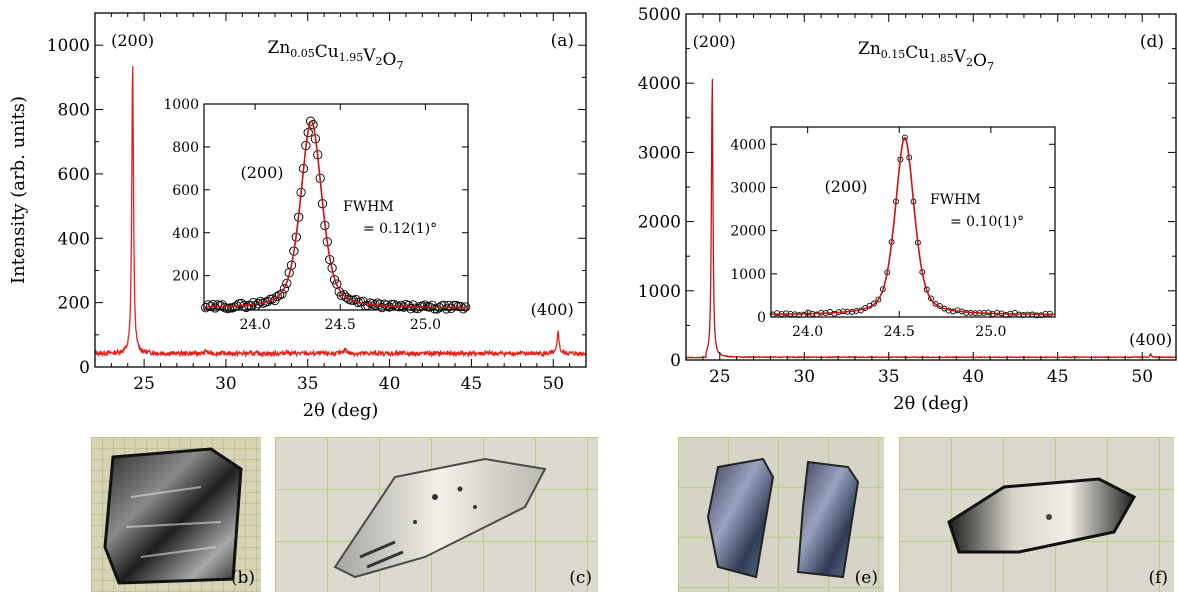 The height and width of the screenshot is (595, 1178). What do you see at coordinates (659, 15) in the screenshot?
I see `y-tick-label-5: 5000` at bounding box center [659, 15].